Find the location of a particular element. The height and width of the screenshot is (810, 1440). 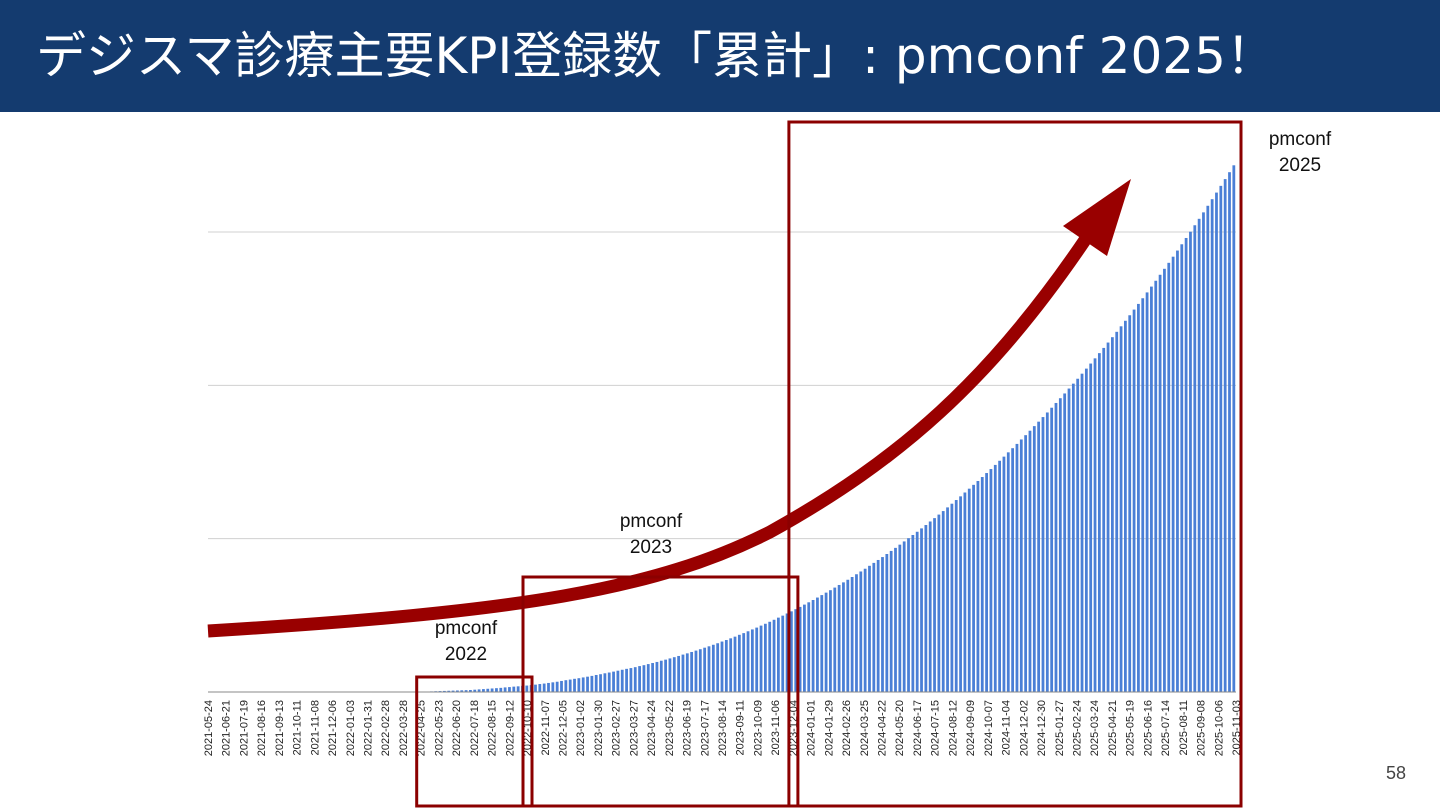

box-pmconf-2022 is located at coordinates (474, 741).